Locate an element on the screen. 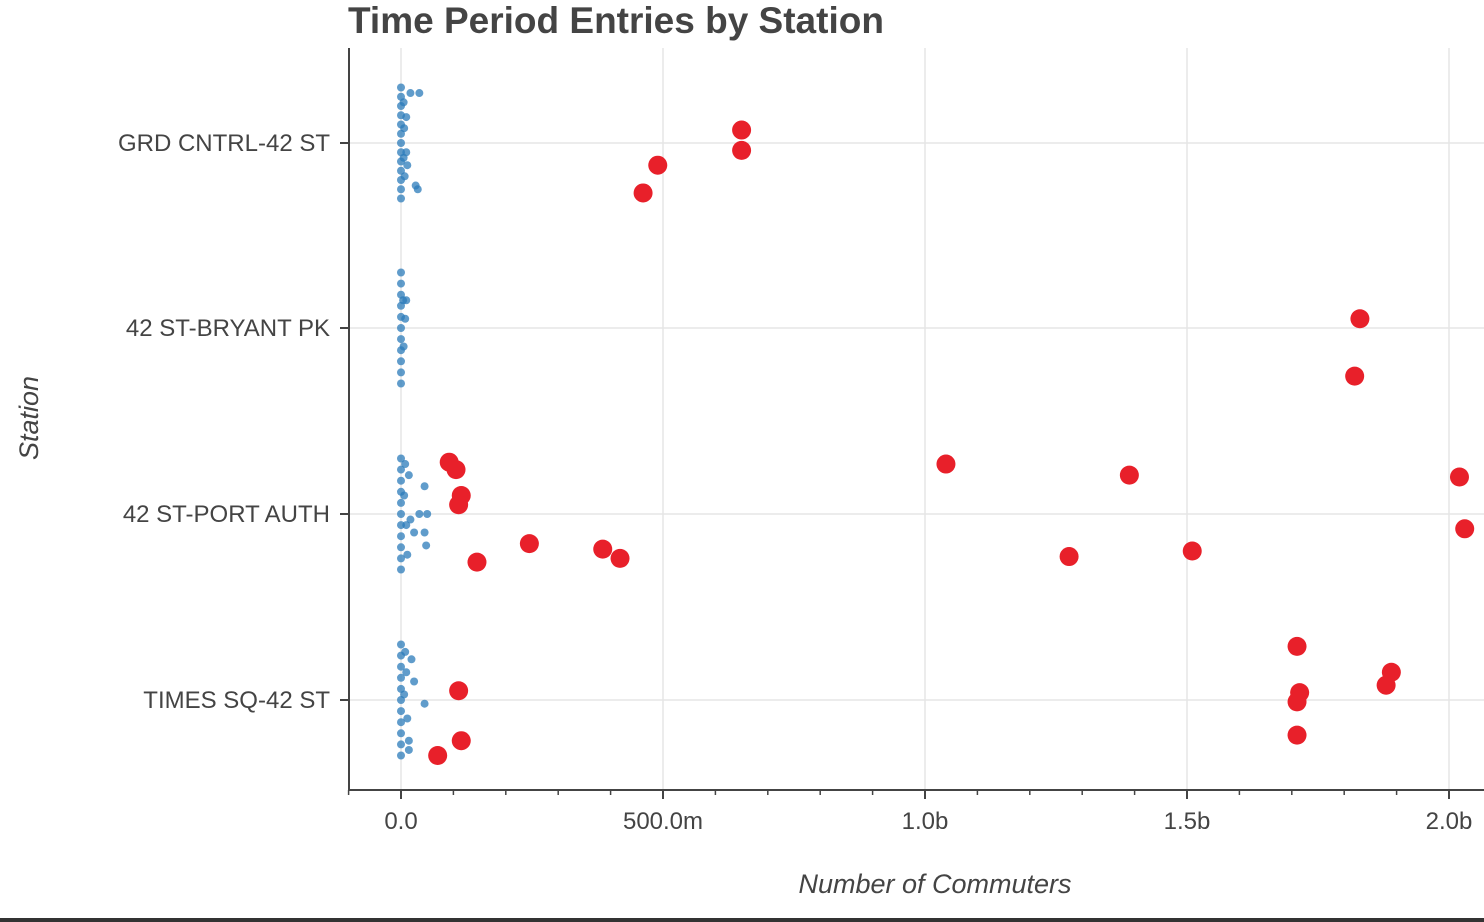 The width and height of the screenshot is (1484, 922). bottom-border is located at coordinates (742, 920).